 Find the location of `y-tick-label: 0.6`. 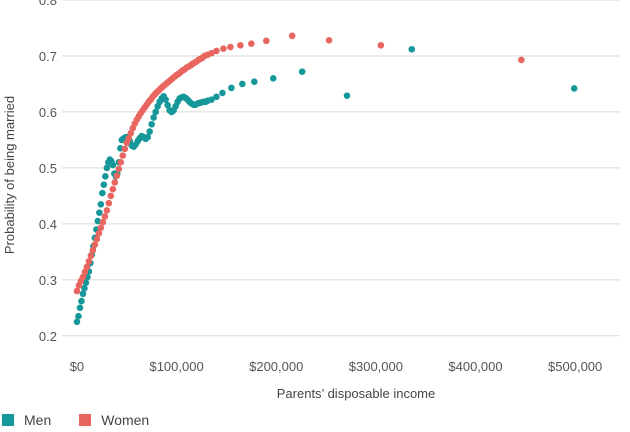

y-tick-label: 0.6 is located at coordinates (48, 112).